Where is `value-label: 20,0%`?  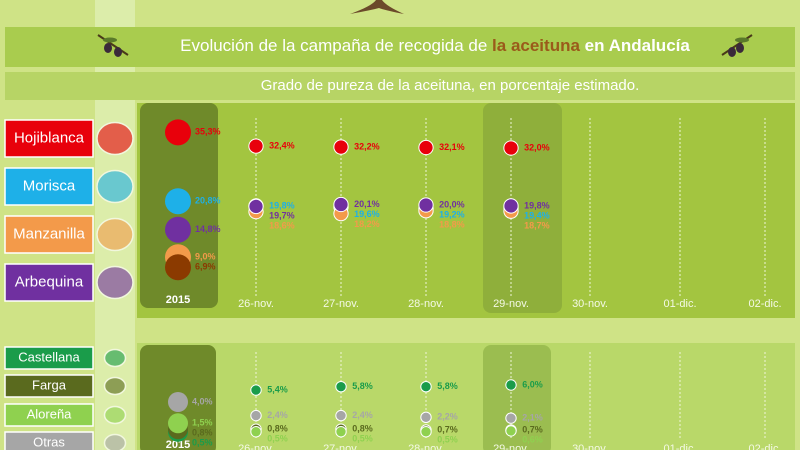 value-label: 20,0% is located at coordinates (452, 204).